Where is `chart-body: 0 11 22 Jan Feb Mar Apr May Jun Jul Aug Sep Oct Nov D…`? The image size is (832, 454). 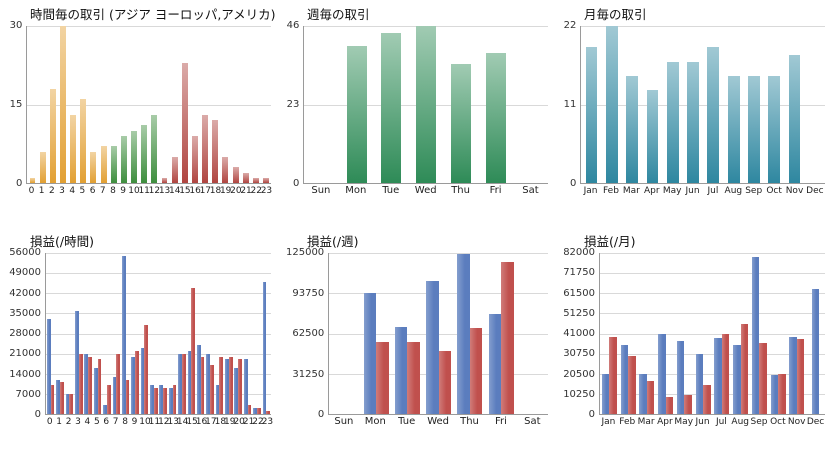 chart-body: 0 11 22 Jan Feb Mar Apr May Jun Jul Aug Sep Oct Nov D… is located at coordinates (691, 110).